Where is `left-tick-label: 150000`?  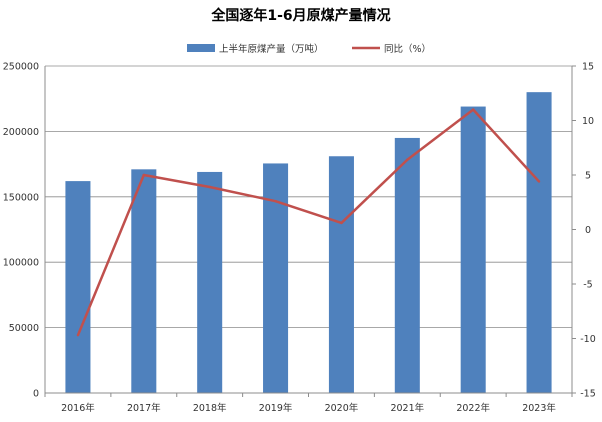 left-tick-label: 150000 is located at coordinates (21, 197).